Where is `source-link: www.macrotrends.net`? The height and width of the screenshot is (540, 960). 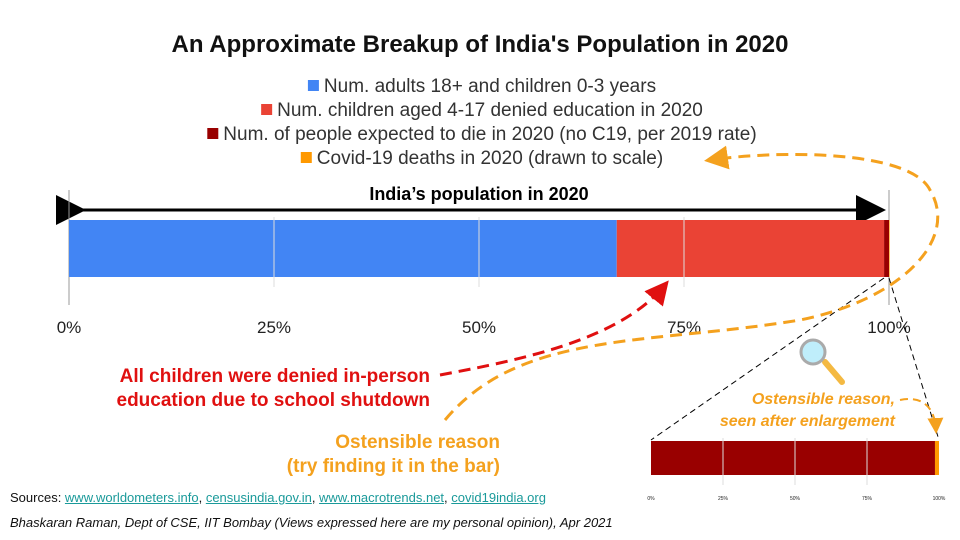 source-link: www.macrotrends.net is located at coordinates (382, 497).